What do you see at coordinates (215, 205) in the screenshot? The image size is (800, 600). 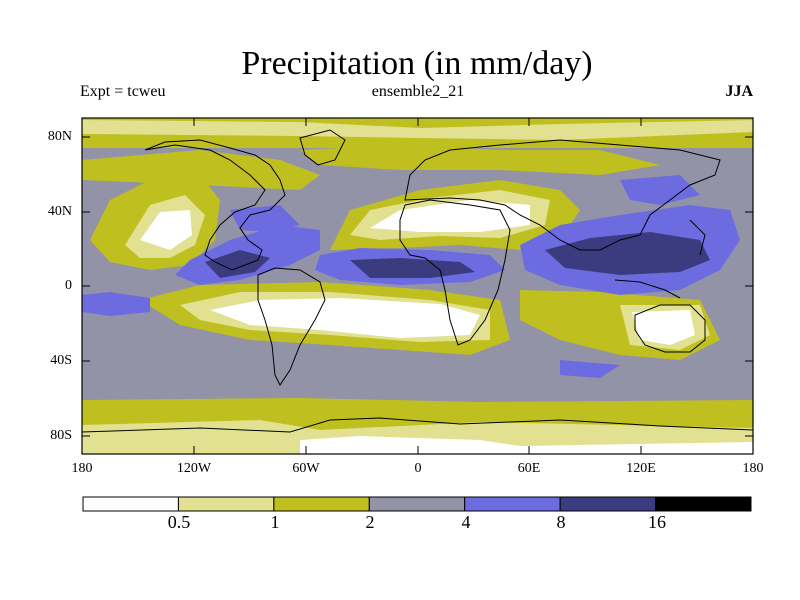 I see `coastline-north-america` at bounding box center [215, 205].